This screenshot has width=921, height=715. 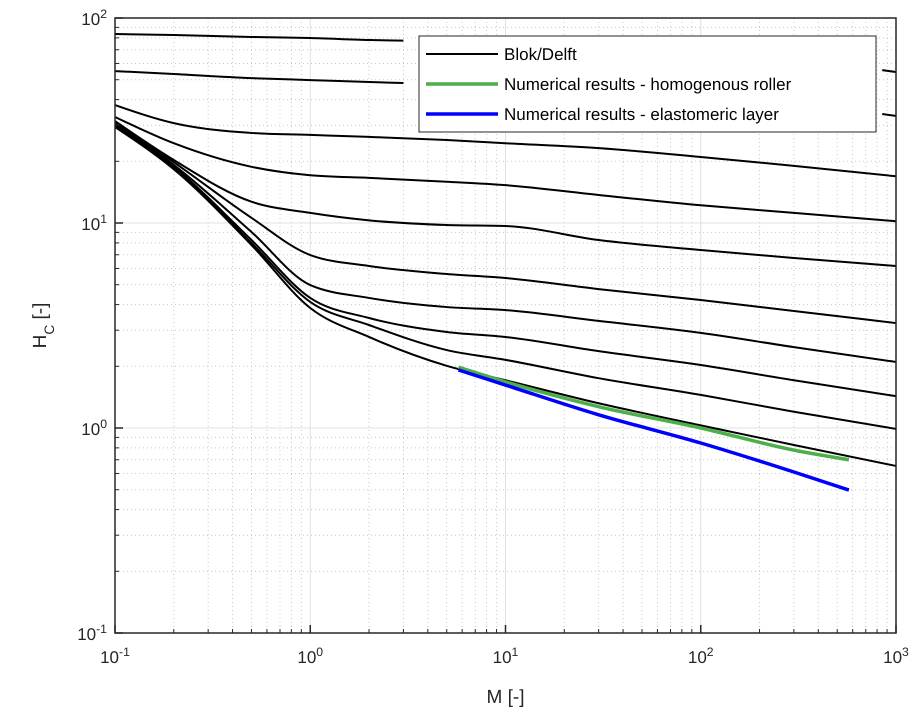 I want to click on x-tick-label: 10$^{2}$, so click(x=701, y=656).